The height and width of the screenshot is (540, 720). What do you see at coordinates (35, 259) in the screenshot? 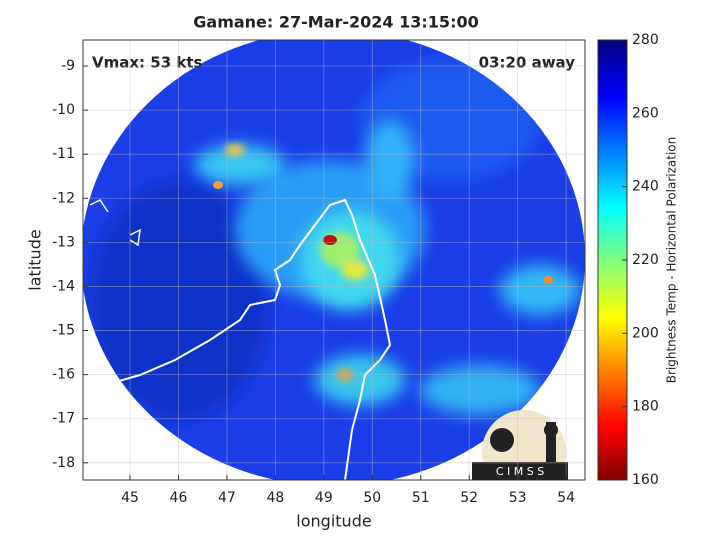
I see `y-axis-label: latitude` at bounding box center [35, 259].